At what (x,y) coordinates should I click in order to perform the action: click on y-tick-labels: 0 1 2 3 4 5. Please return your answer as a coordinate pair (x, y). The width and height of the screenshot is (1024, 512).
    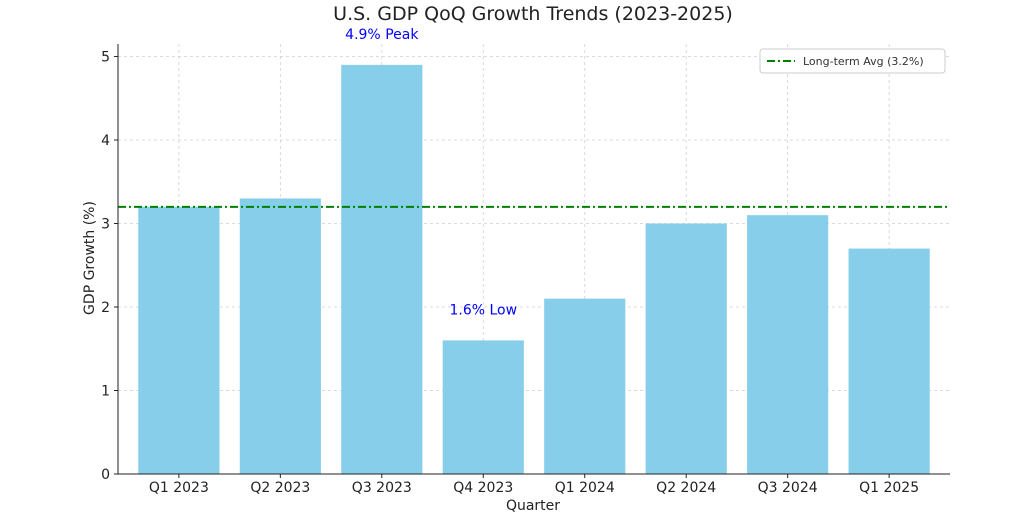
    Looking at the image, I should click on (109, 266).